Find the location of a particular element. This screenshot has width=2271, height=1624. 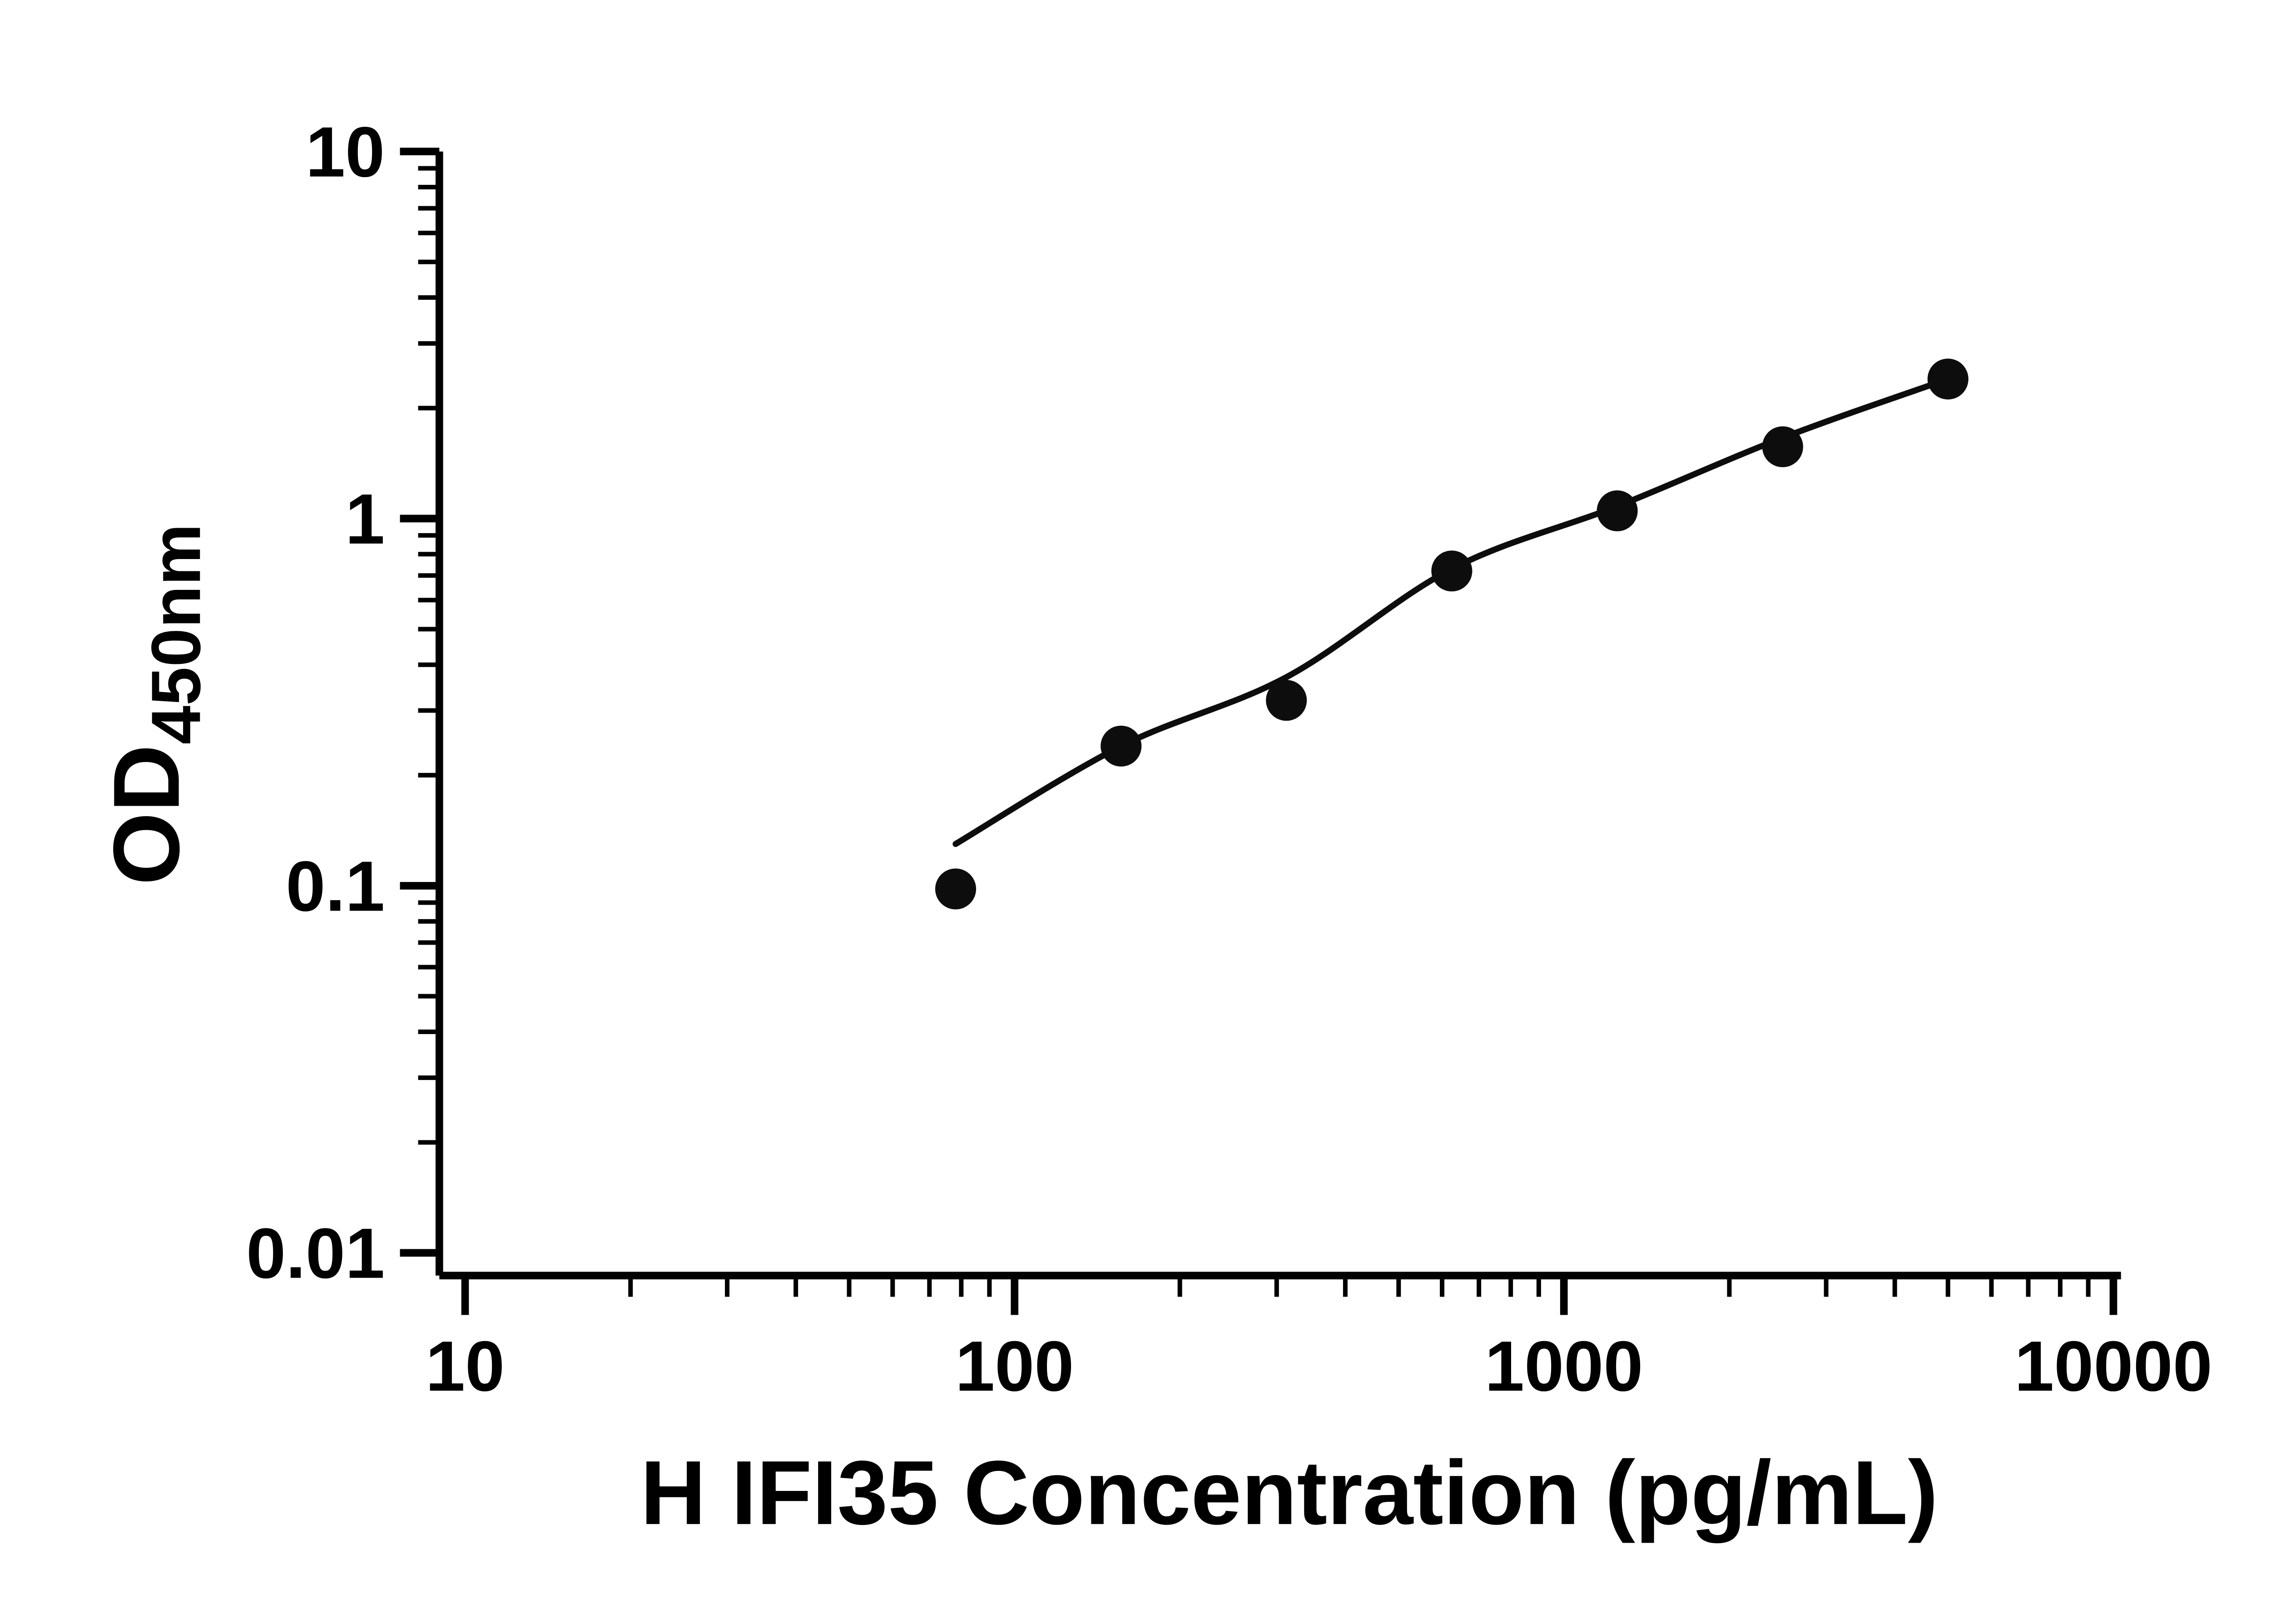

x-tick-label: 100 is located at coordinates (1015, 1366).